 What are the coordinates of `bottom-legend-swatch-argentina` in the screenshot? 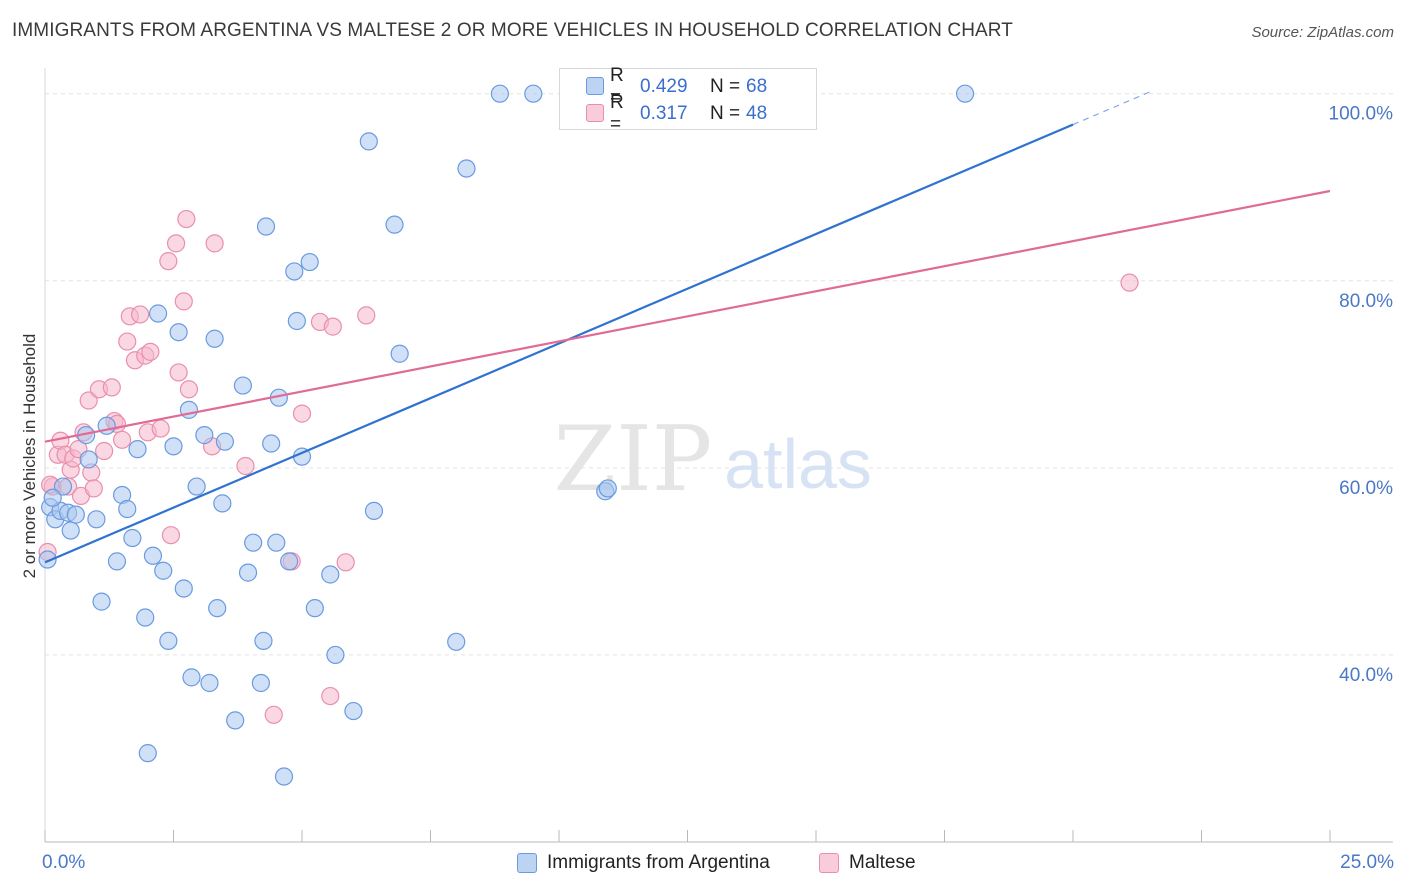 It's located at (527, 863).